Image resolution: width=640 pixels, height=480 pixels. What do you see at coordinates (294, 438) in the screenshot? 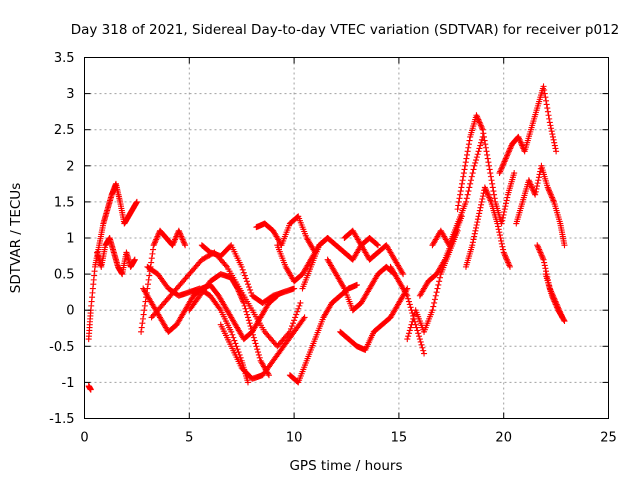
I see `x-tick-label: 10` at bounding box center [294, 438].